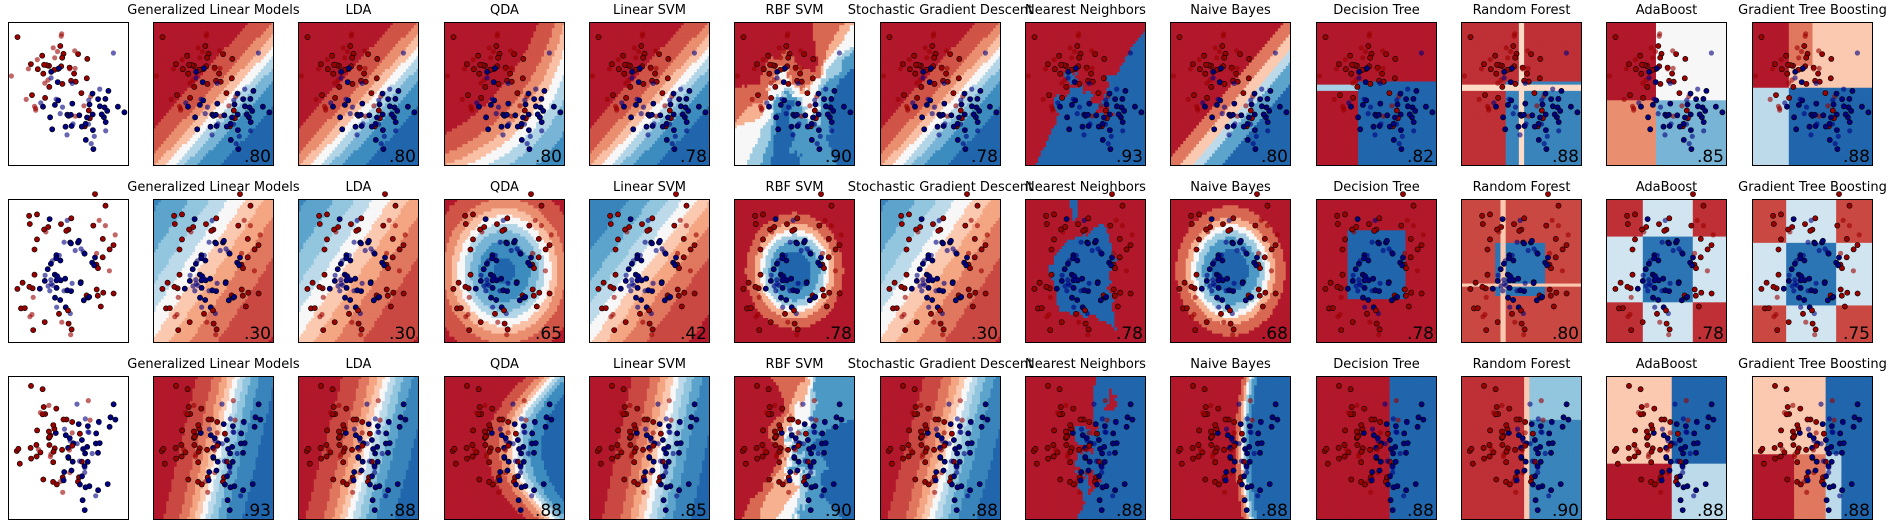  I want to click on classifier-panel-row-1-col-3: QDA.80, so click(505, 85).